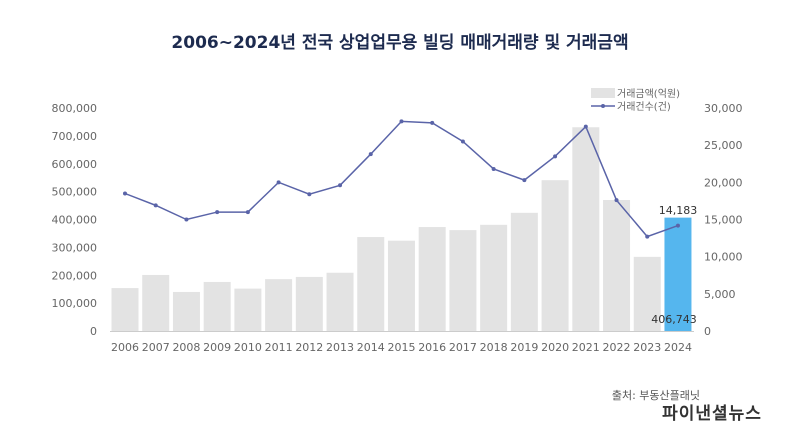  What do you see at coordinates (217, 347) in the screenshot?
I see `x-tick-label: 2009` at bounding box center [217, 347].